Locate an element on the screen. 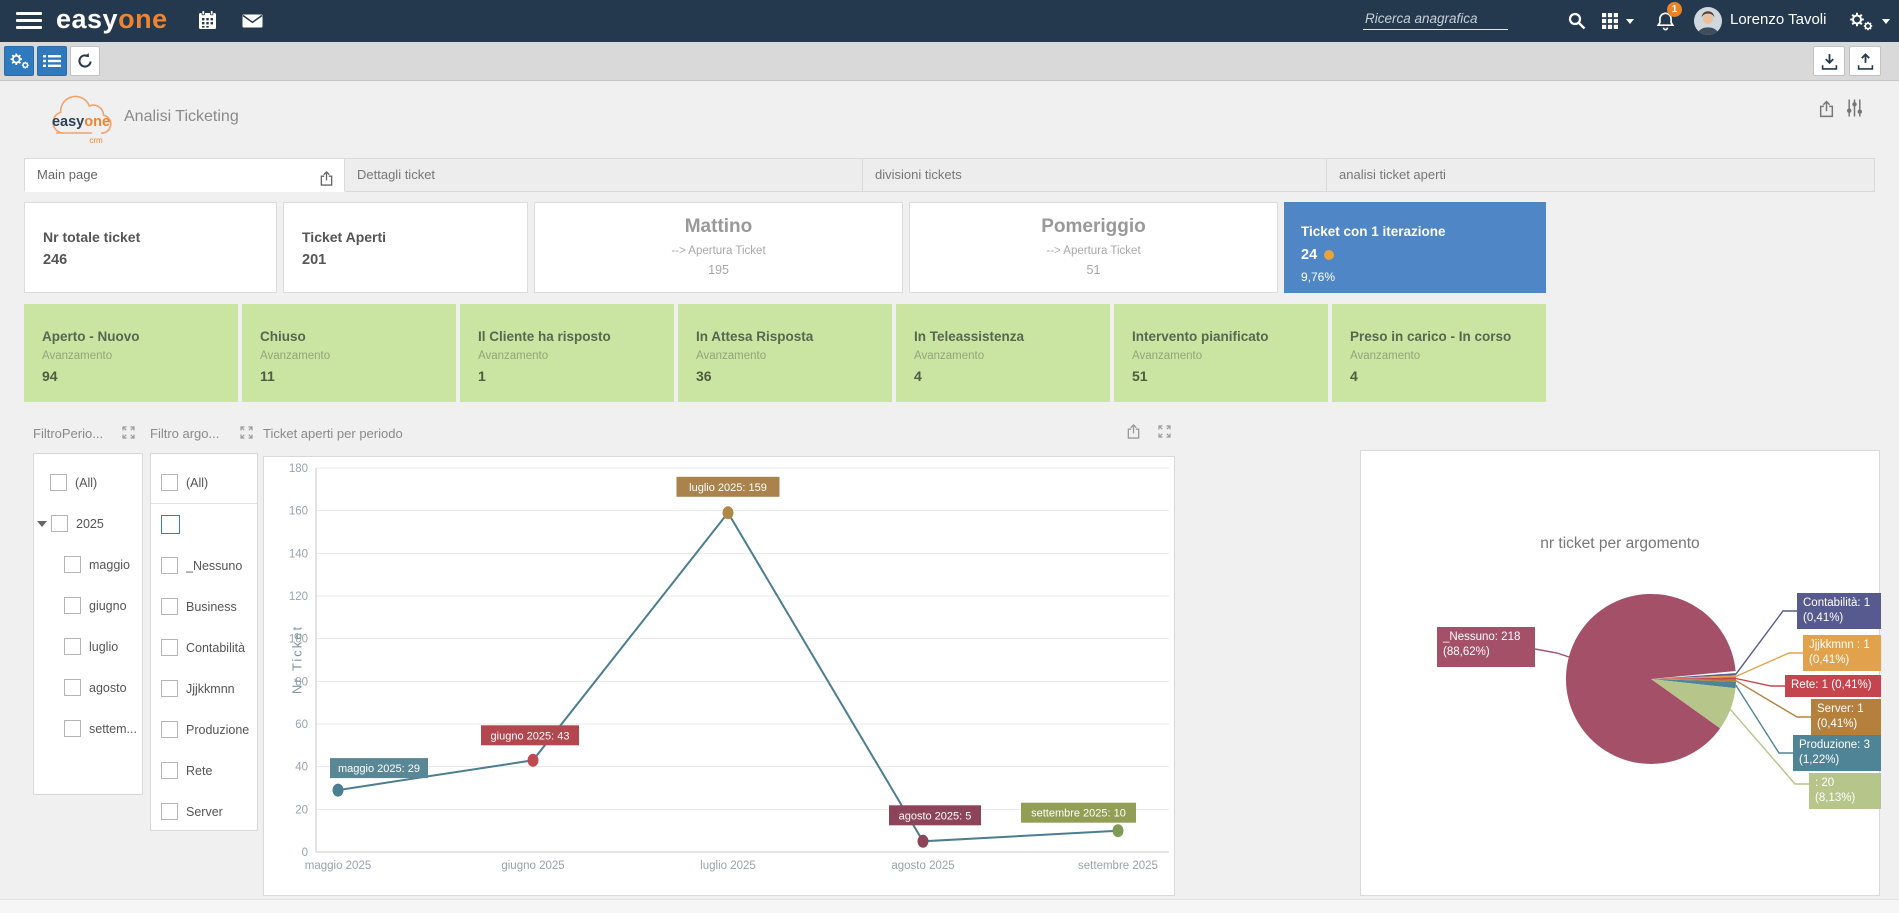 This screenshot has width=1899, height=913. svg-text: 100 is located at coordinates (298, 640).